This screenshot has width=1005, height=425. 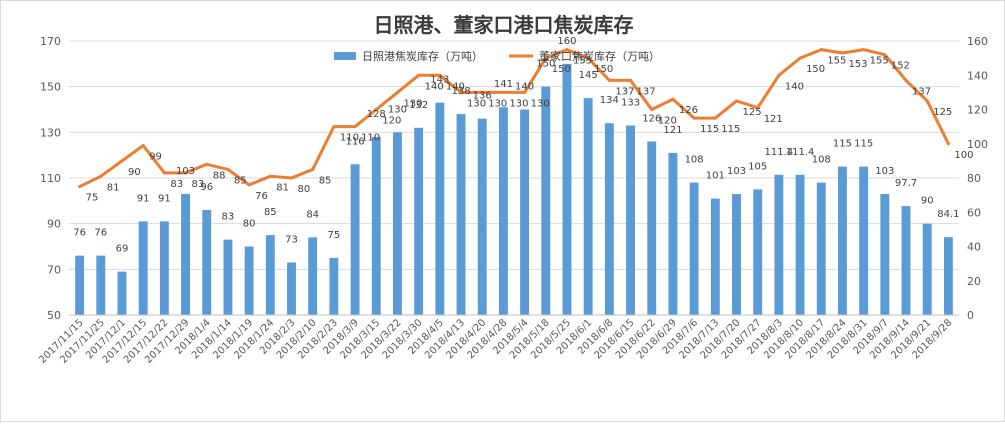 What do you see at coordinates (970, 315) in the screenshot?
I see `y-right-tick-label: 0` at bounding box center [970, 315].